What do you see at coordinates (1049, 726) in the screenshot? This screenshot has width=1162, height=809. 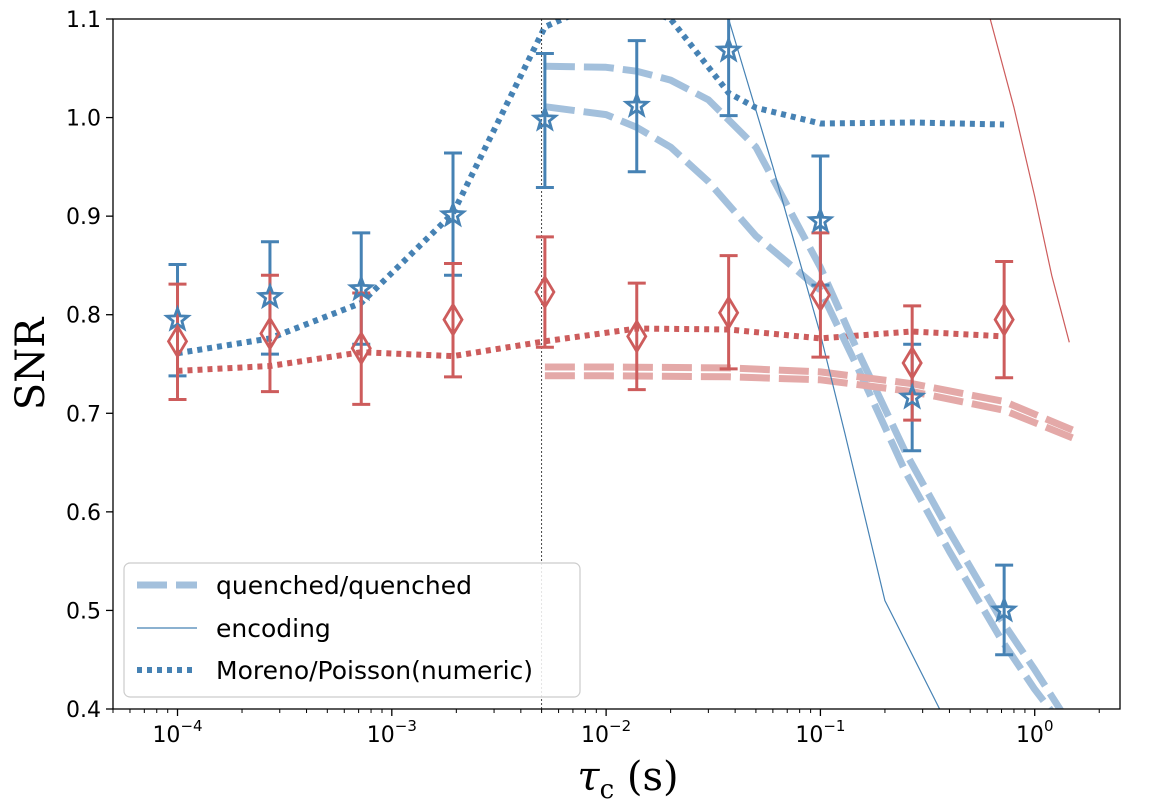 I see `x-tick-exponent: 0` at bounding box center [1049, 726].